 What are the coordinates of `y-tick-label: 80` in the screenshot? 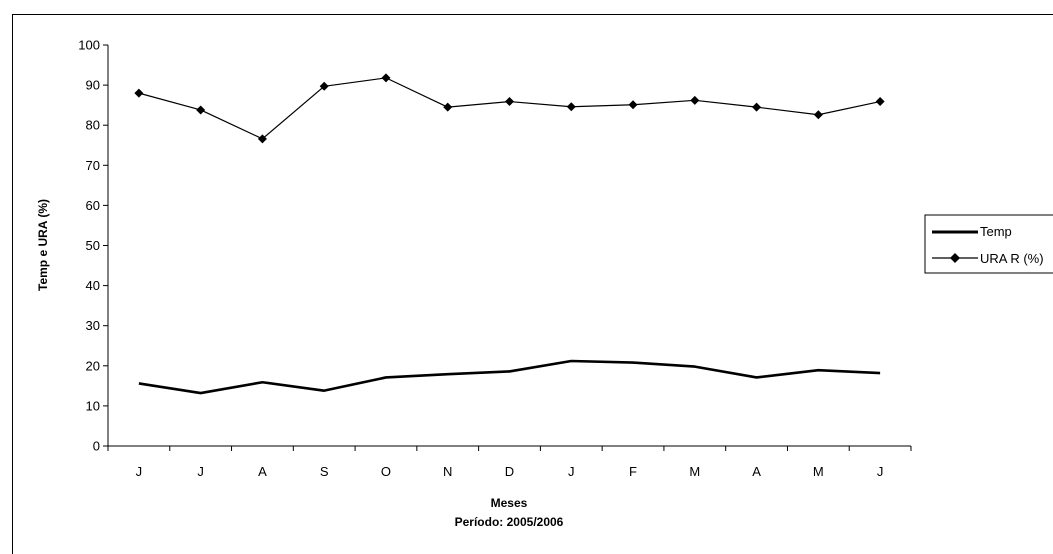 It's located at (93, 125).